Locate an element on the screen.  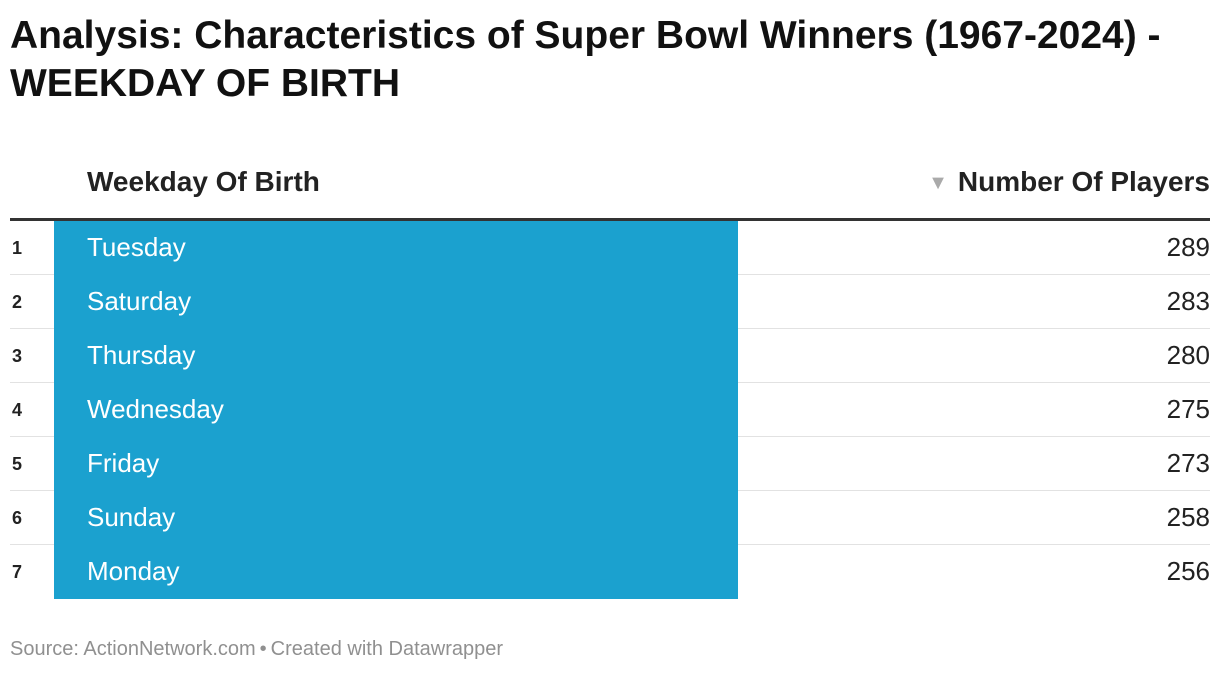
weekday-label: Wednesday is located at coordinates (155, 409).